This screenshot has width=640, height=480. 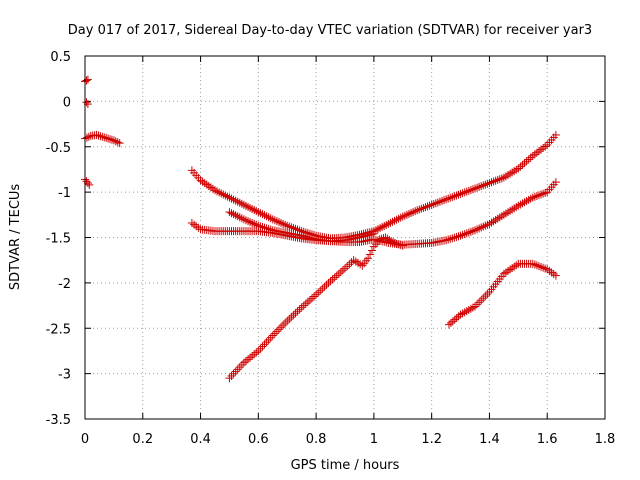 I want to click on x-tick-label: 1.4, so click(x=489, y=439).